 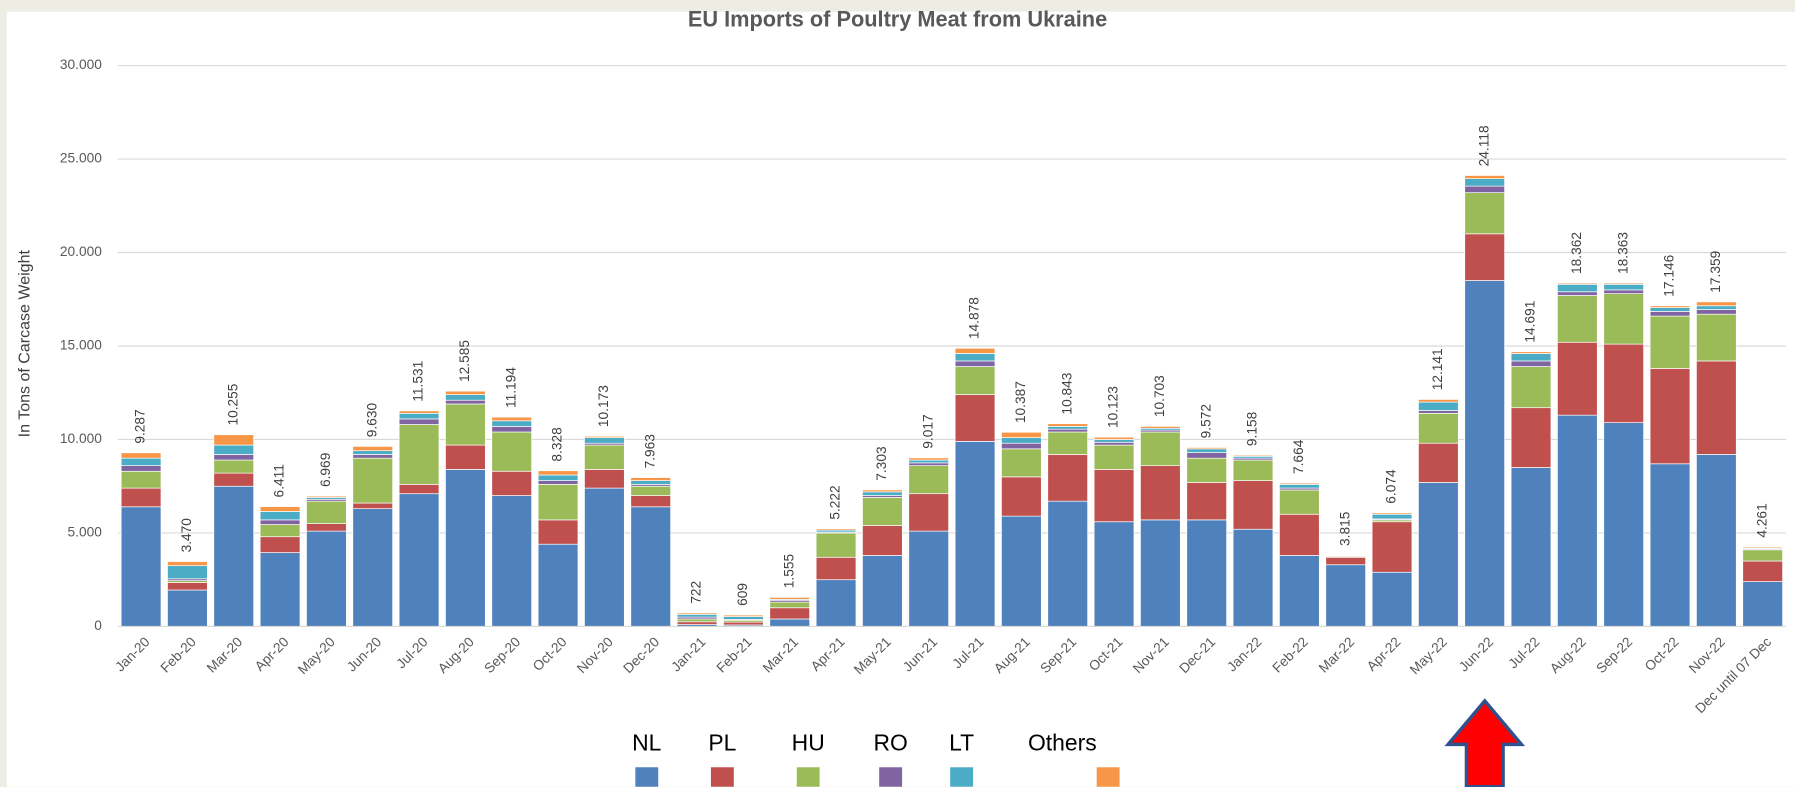 I want to click on total-label: 11.531, so click(x=418, y=381).